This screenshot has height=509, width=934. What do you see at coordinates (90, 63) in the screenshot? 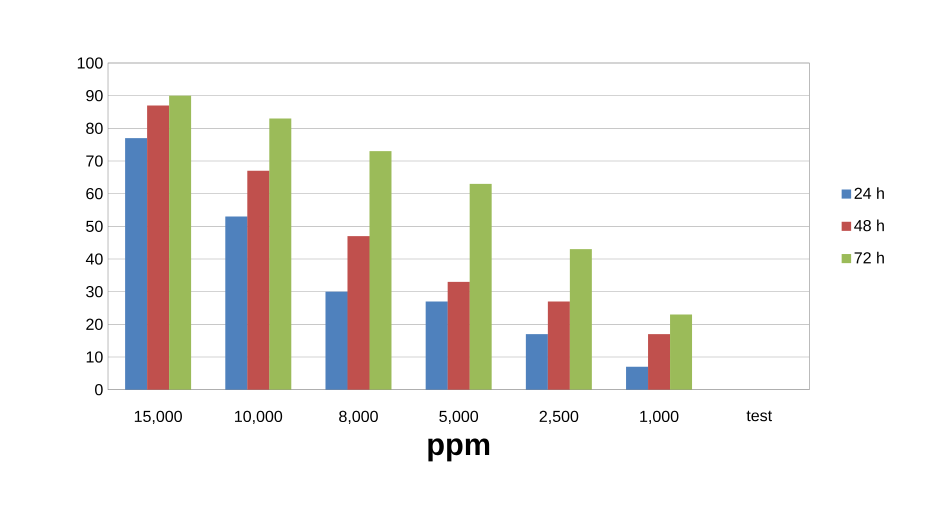
I see `y-tick-label: 100` at bounding box center [90, 63].